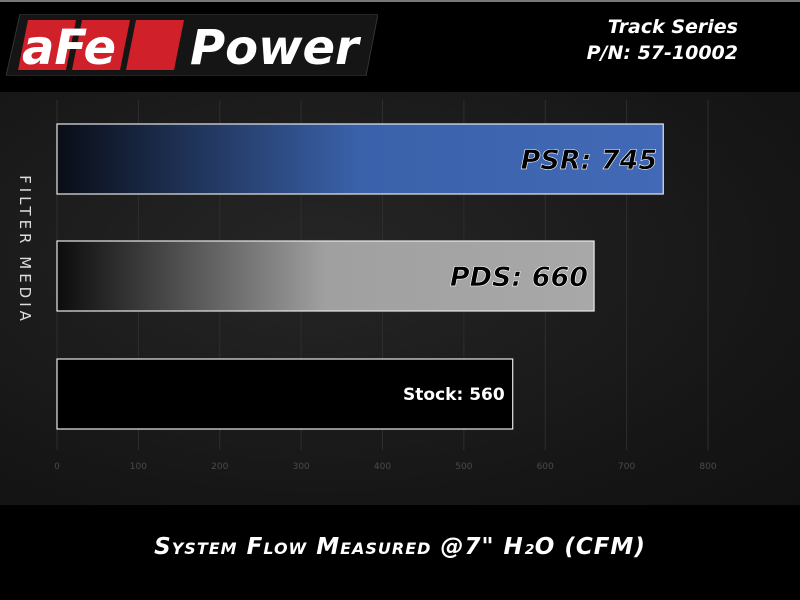 This screenshot has height=600, width=800. What do you see at coordinates (325, 276) in the screenshot?
I see `bar-pds` at bounding box center [325, 276].